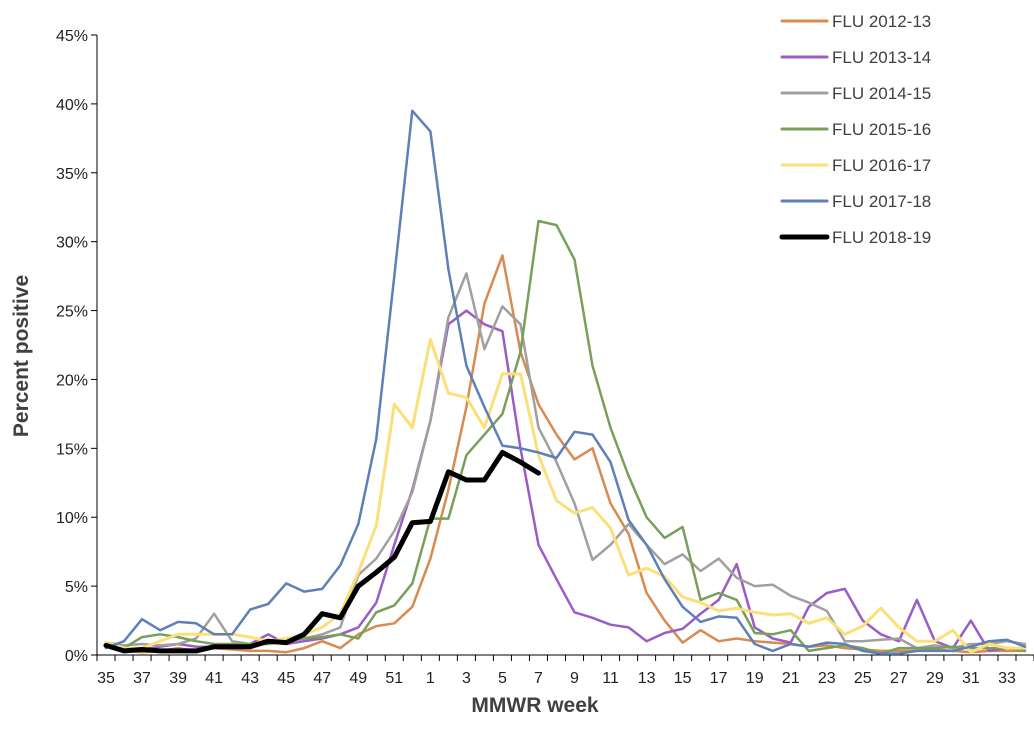 Image resolution: width=1034 pixels, height=738 pixels. What do you see at coordinates (72, 243) in the screenshot?
I see `y-tick-label: 30%` at bounding box center [72, 243].